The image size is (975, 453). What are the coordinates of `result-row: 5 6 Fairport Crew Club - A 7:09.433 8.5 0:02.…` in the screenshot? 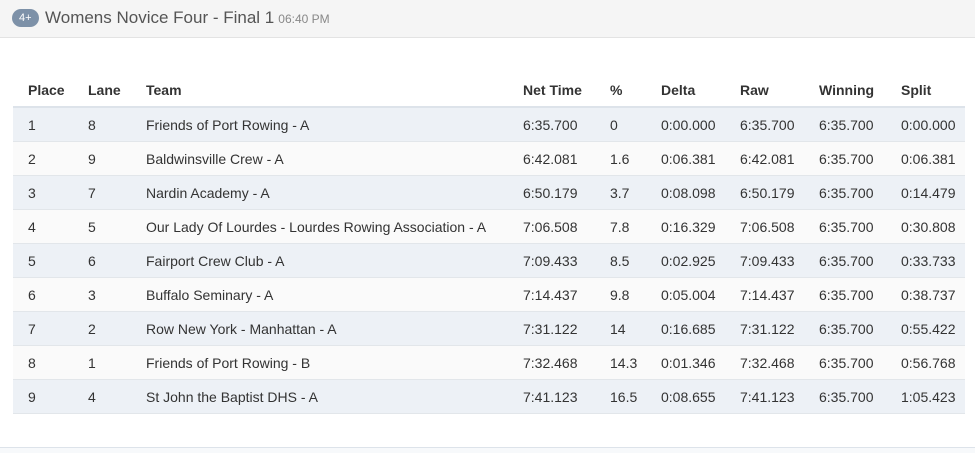 It's located at (489, 260).